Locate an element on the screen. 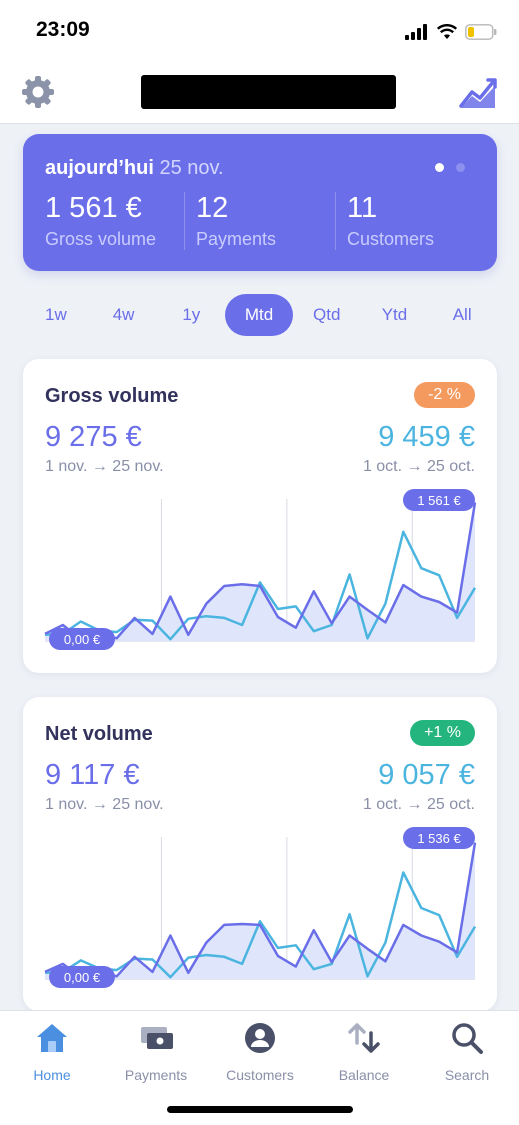 The height and width of the screenshot is (1125, 519). period-qtd: Qtd is located at coordinates (327, 314).